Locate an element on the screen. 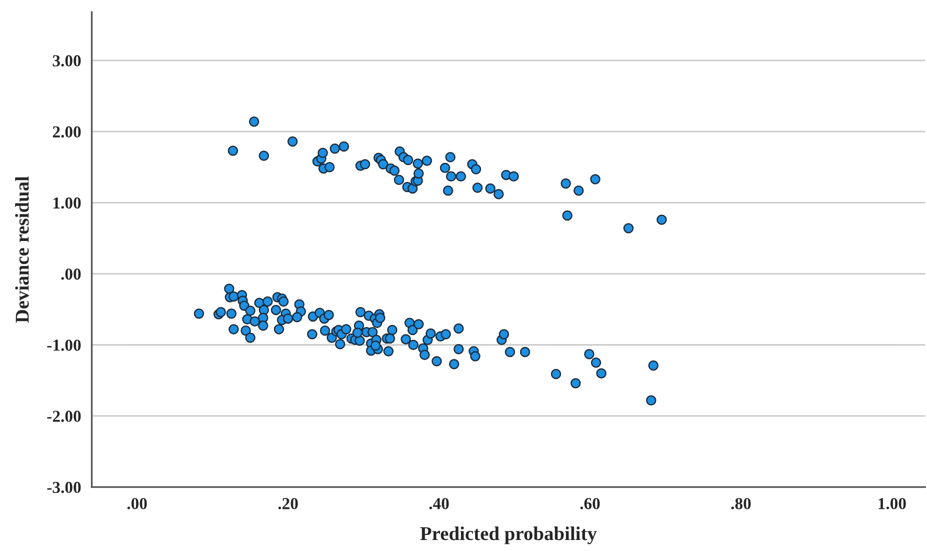  y-tick-label: 1.00 is located at coordinates (67, 203).